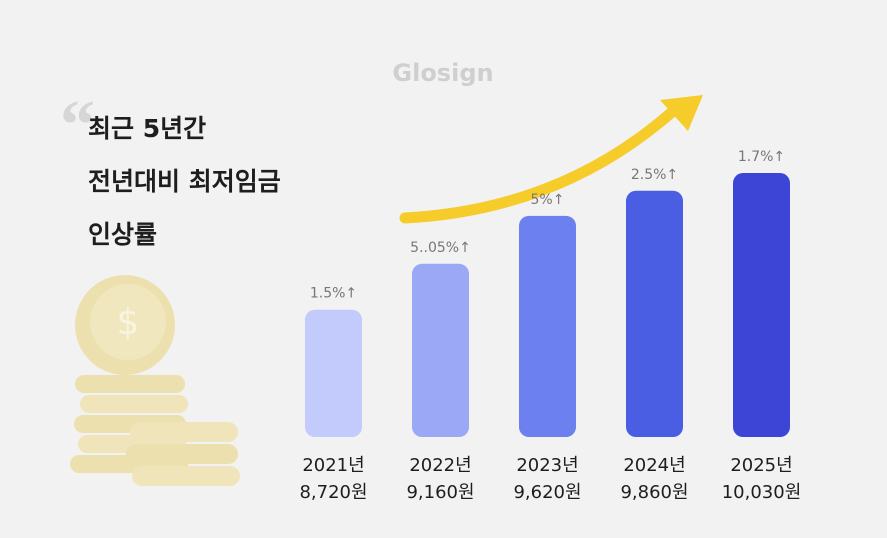 This screenshot has width=887, height=538. What do you see at coordinates (551, 159) in the screenshot?
I see `trend-arrow` at bounding box center [551, 159].